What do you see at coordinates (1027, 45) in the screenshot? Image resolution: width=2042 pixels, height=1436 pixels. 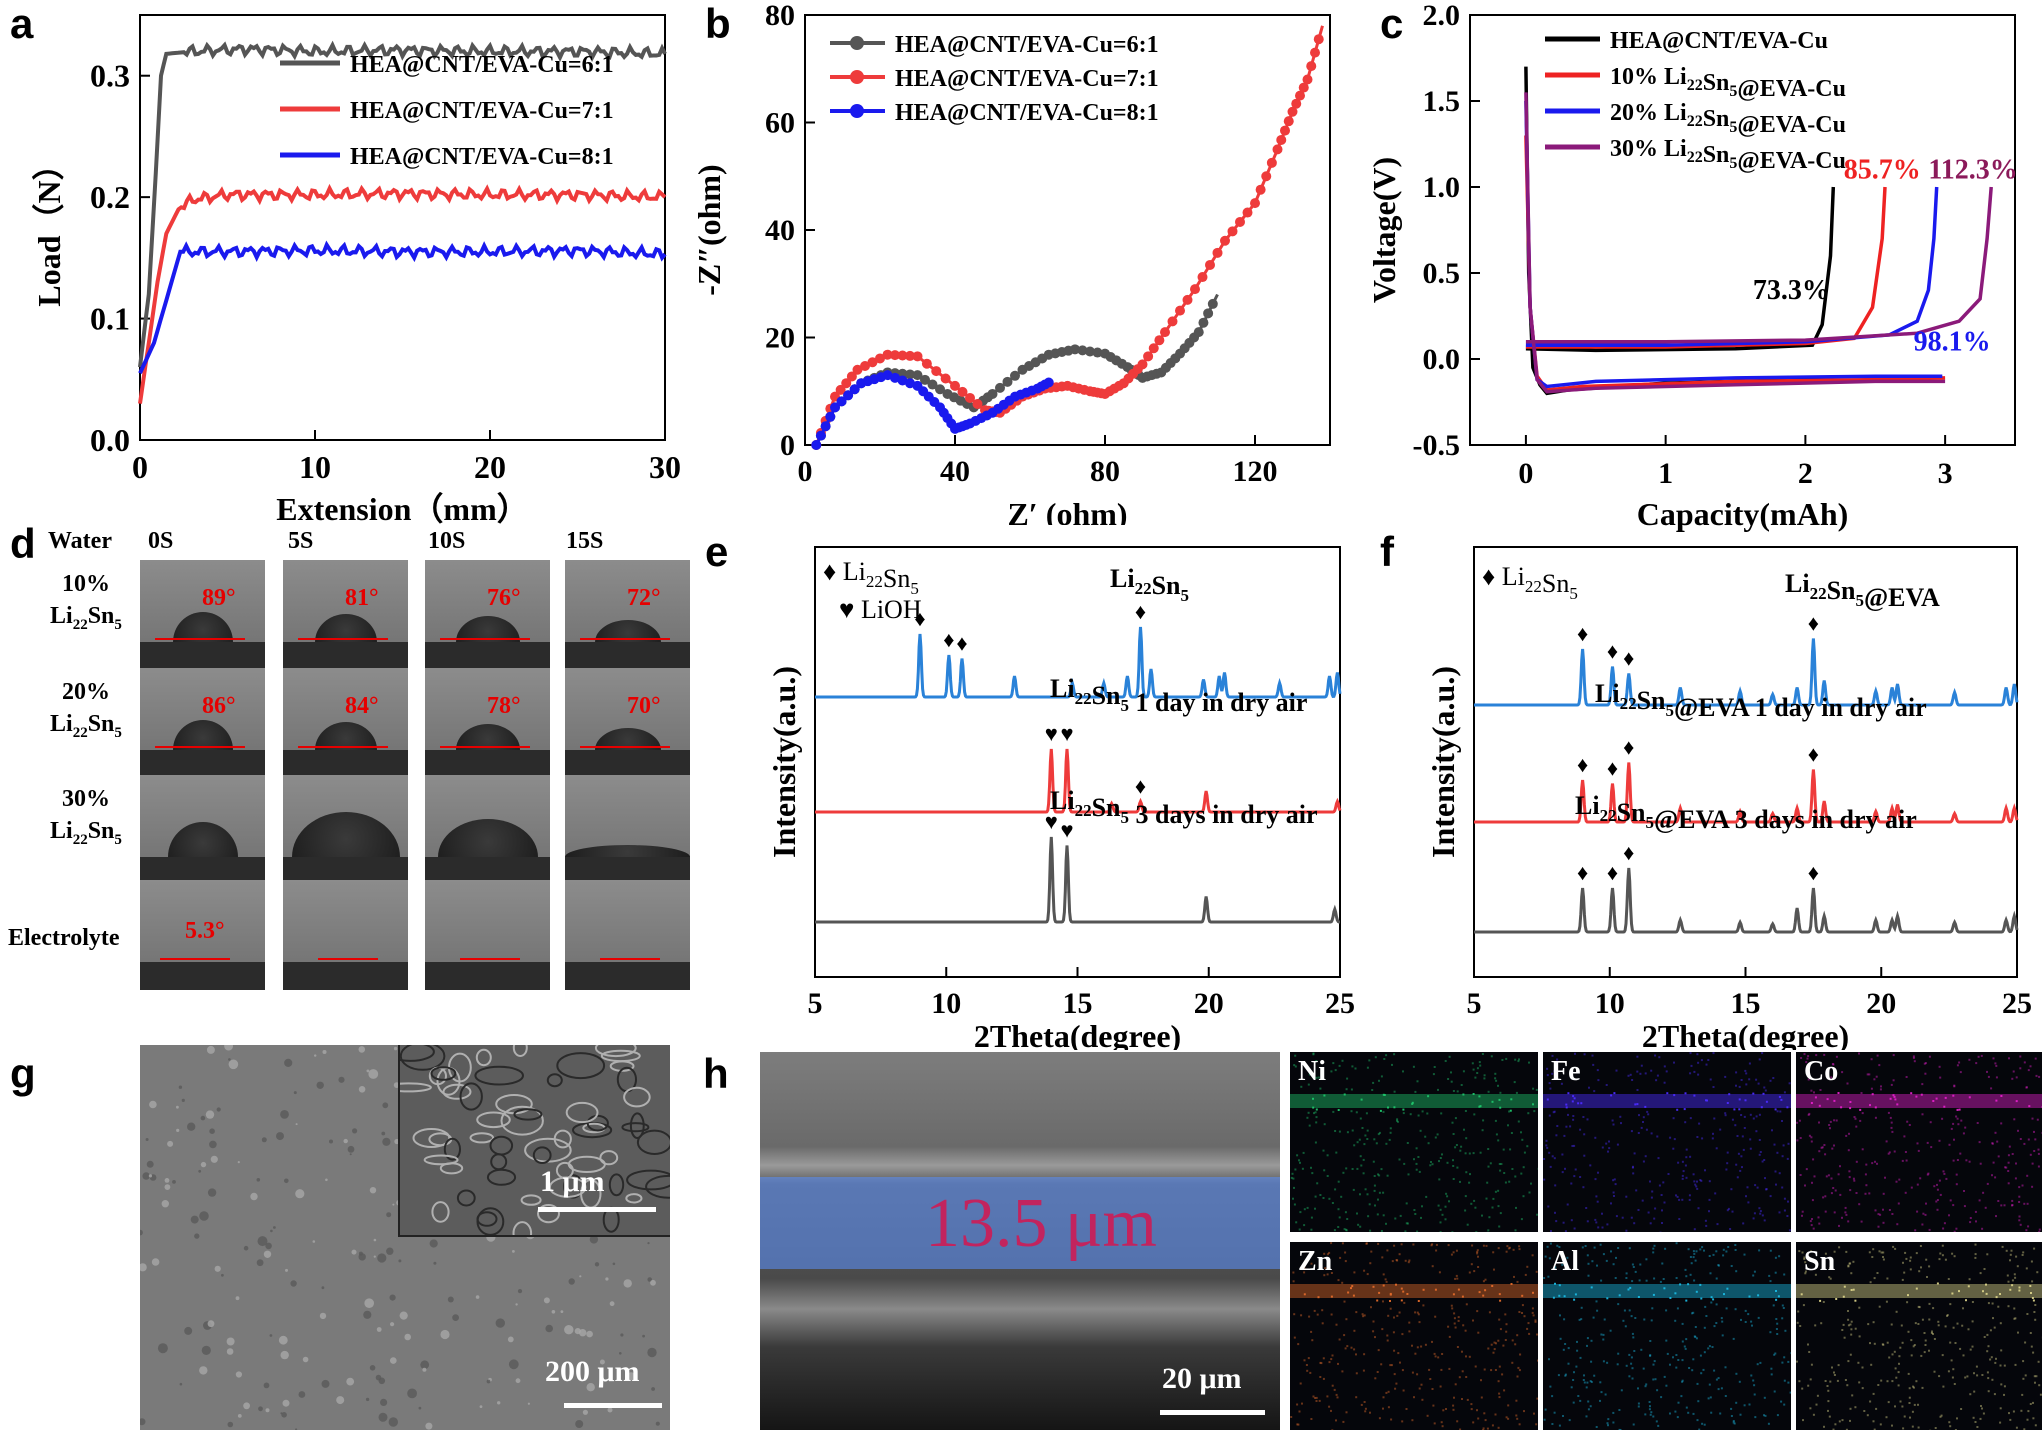 I see `legend-label: HEA@CNT/EVA-Cu=6:1` at bounding box center [1027, 45].